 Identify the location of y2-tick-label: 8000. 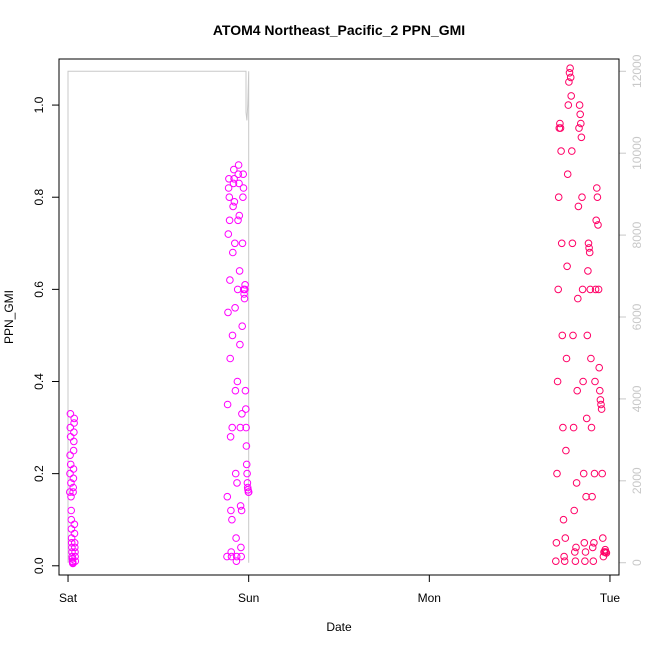
(637, 234).